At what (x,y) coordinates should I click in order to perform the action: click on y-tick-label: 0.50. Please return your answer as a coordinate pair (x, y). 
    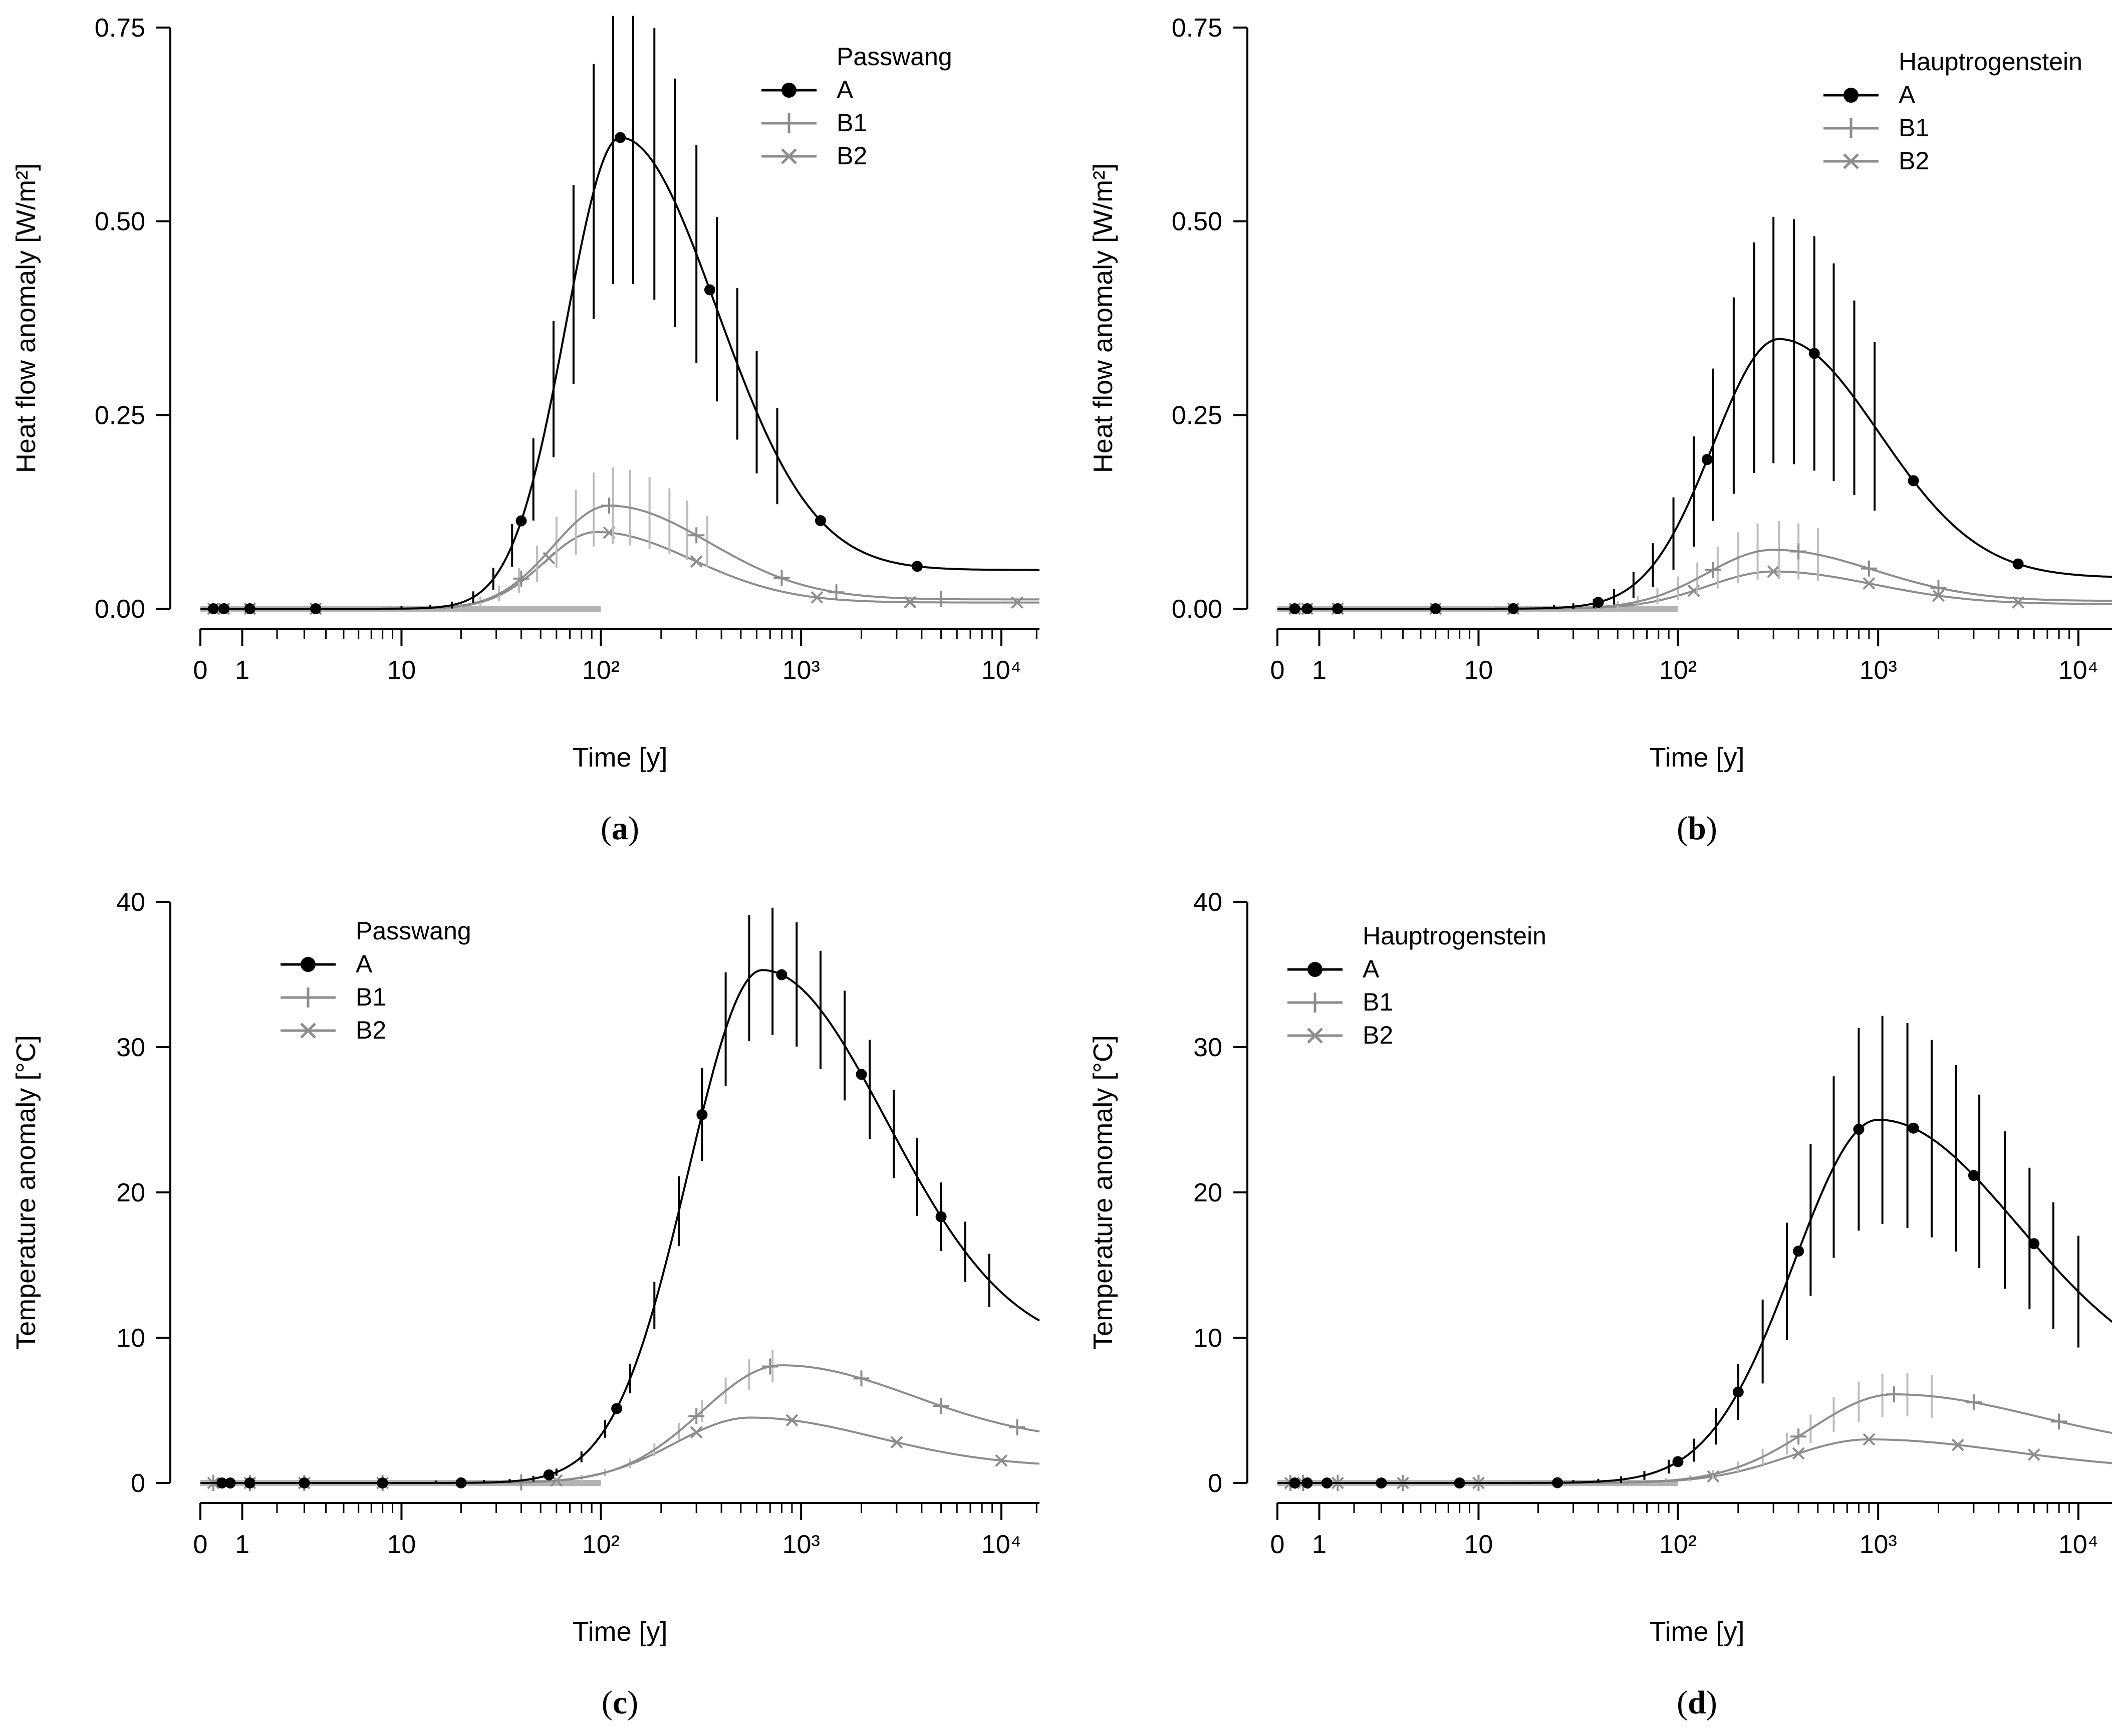
    Looking at the image, I should click on (1197, 221).